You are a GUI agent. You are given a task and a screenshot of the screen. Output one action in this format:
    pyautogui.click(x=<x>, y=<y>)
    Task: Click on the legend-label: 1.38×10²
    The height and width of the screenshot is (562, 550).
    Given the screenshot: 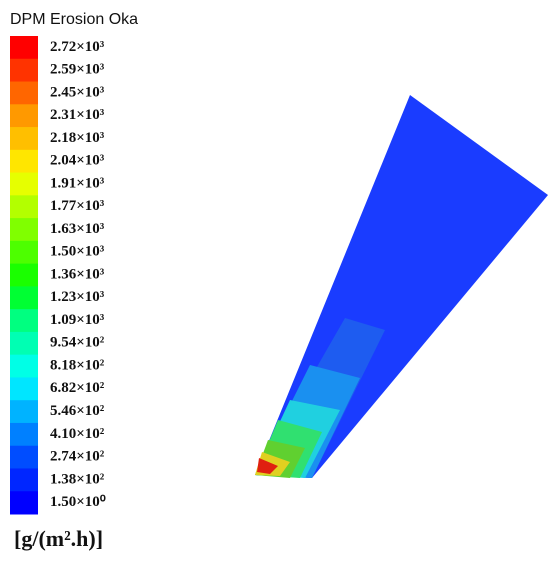 What is the action you would take?
    pyautogui.click(x=77, y=479)
    